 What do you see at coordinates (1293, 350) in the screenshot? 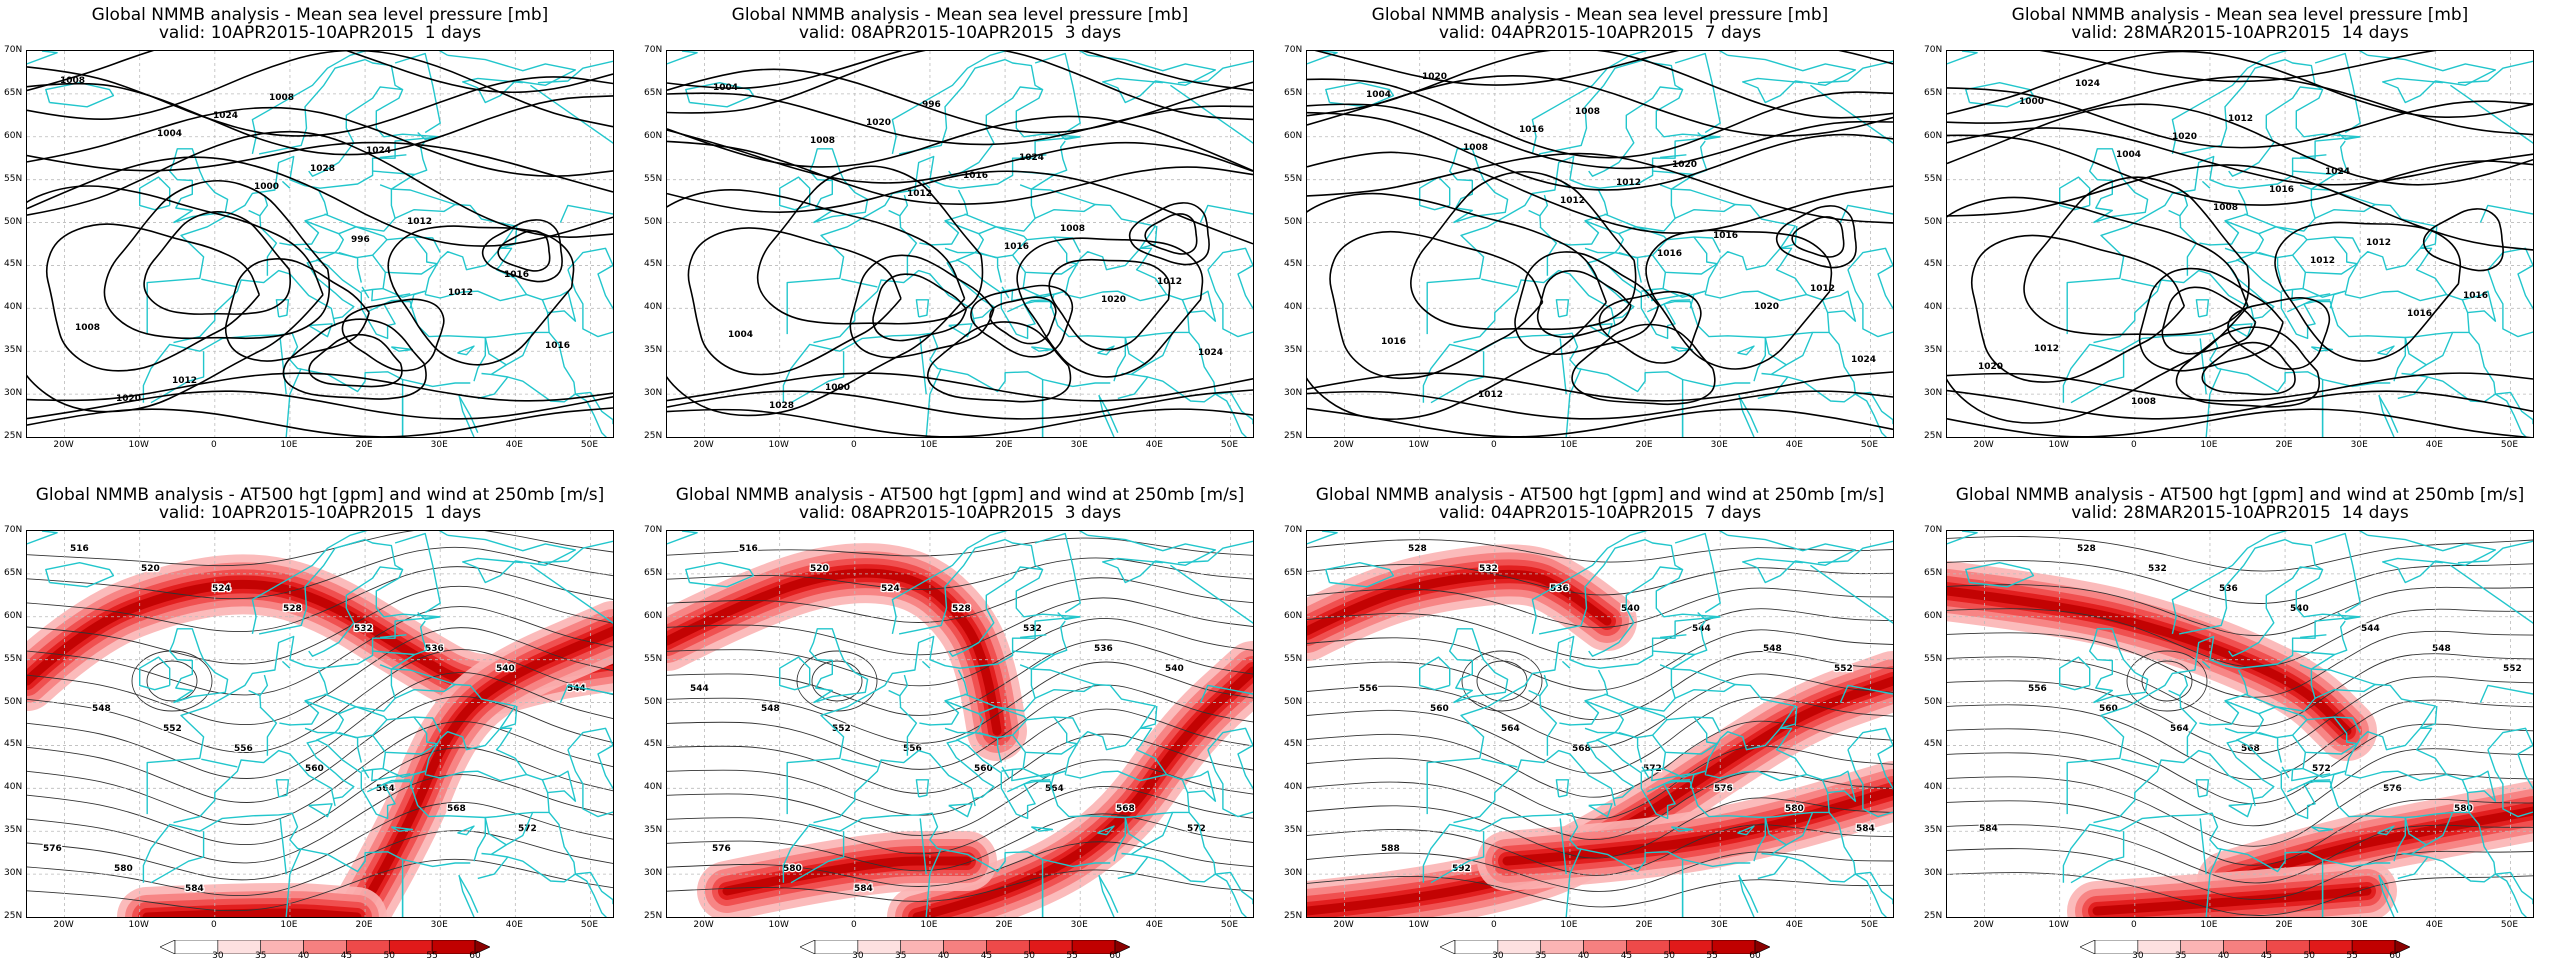
I see `lat-tick-label: 35N` at bounding box center [1293, 350].